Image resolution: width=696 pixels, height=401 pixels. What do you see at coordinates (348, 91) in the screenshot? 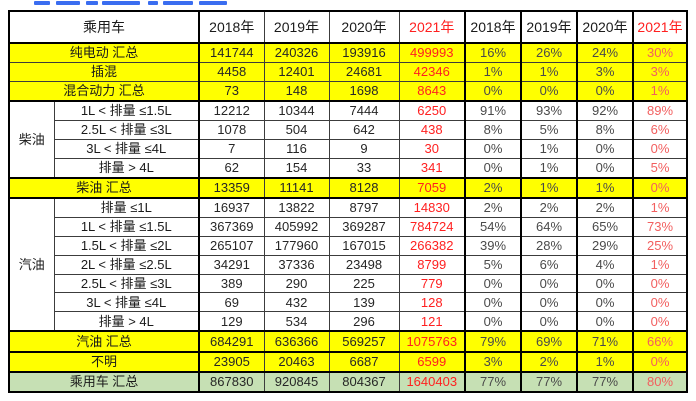
I see `table-row: 混合动力 汇总 73 148 1698 8643 0% 0% 0% 1%` at bounding box center [348, 91].